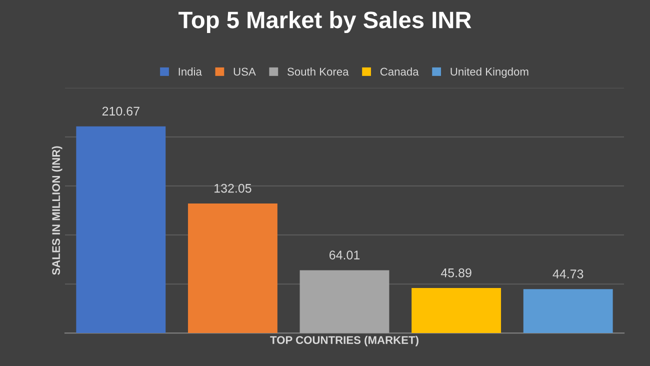  I want to click on legend-label: India, so click(190, 71).